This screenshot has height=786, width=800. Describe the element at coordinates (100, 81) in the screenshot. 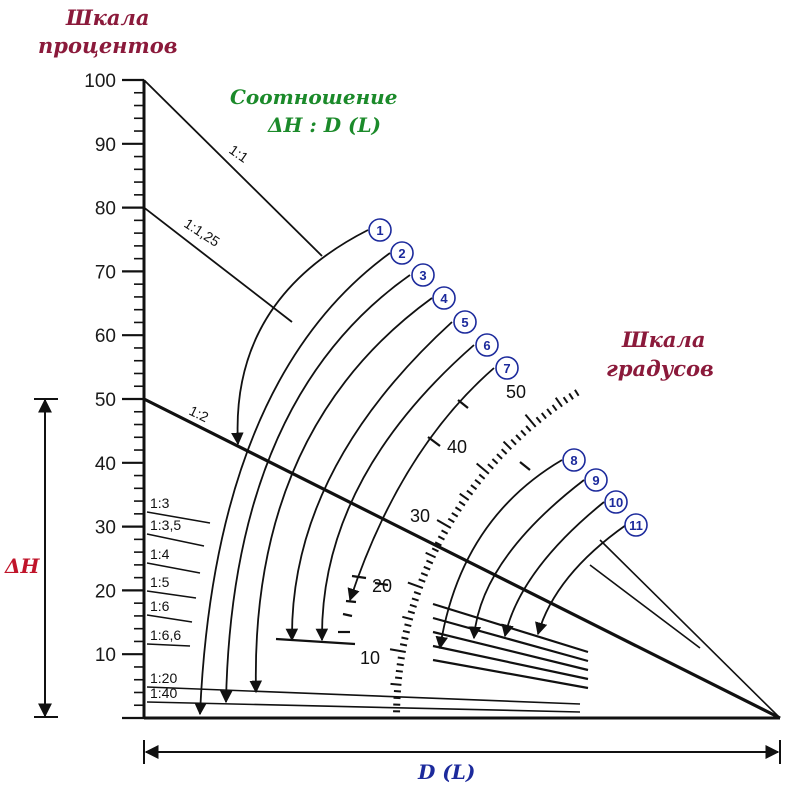

I see `percent-tick-label: 100` at that location.